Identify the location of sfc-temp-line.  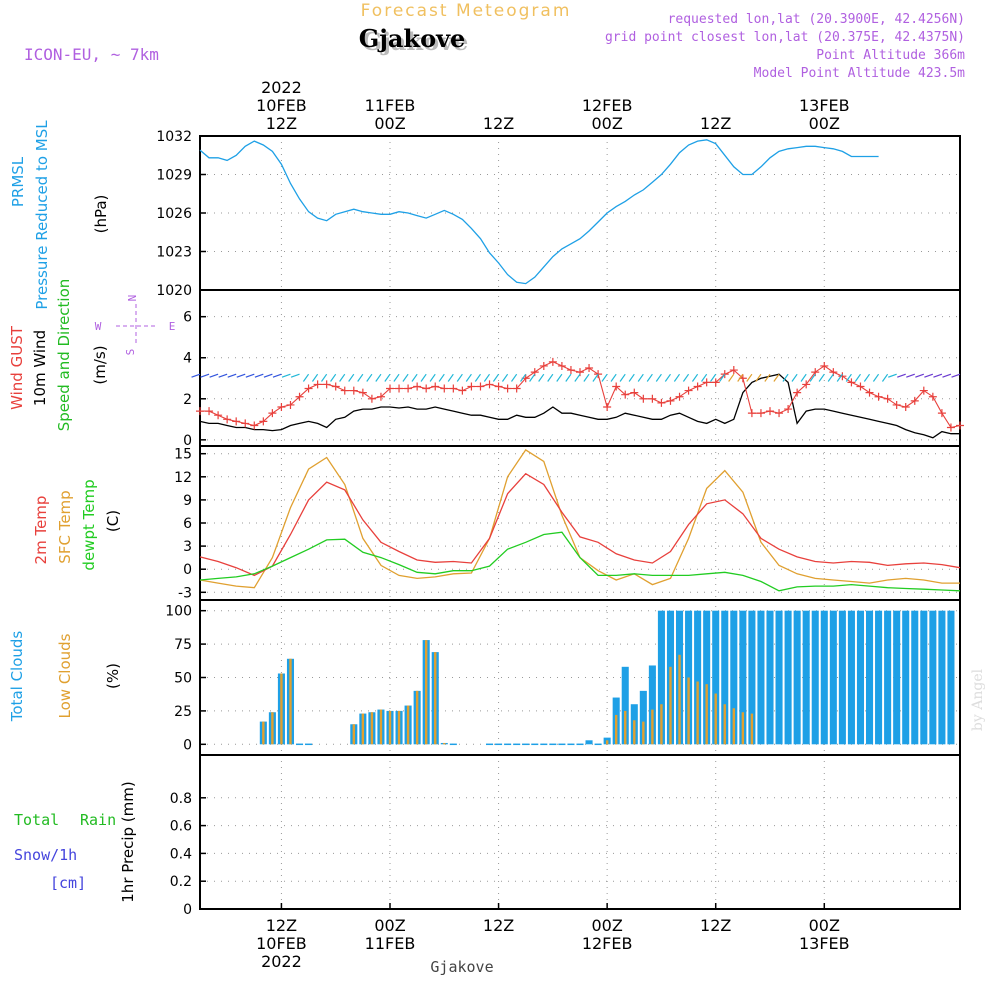
(579, 519).